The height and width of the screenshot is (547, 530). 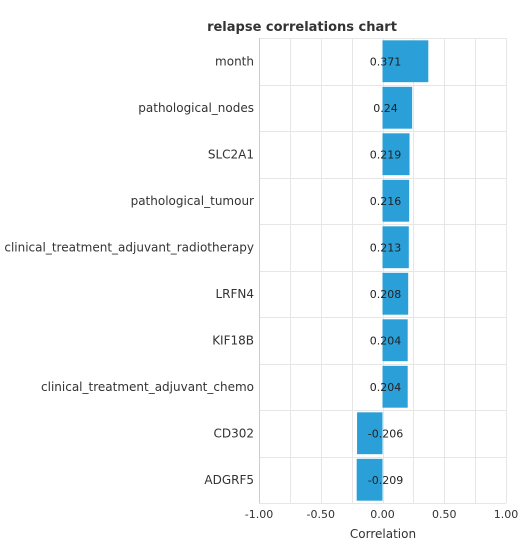 What do you see at coordinates (233, 340) in the screenshot?
I see `category-label: KIF18B` at bounding box center [233, 340].